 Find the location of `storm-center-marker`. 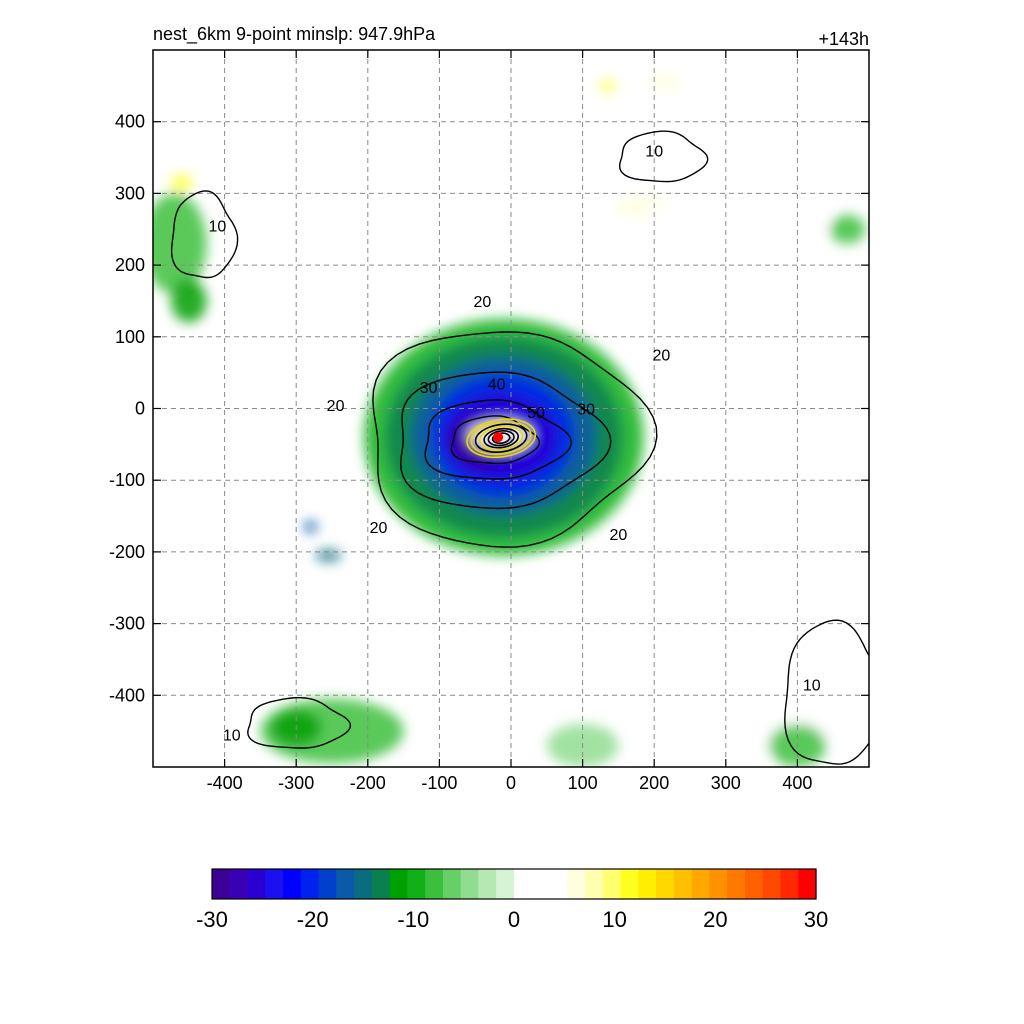

storm-center-marker is located at coordinates (498, 437).